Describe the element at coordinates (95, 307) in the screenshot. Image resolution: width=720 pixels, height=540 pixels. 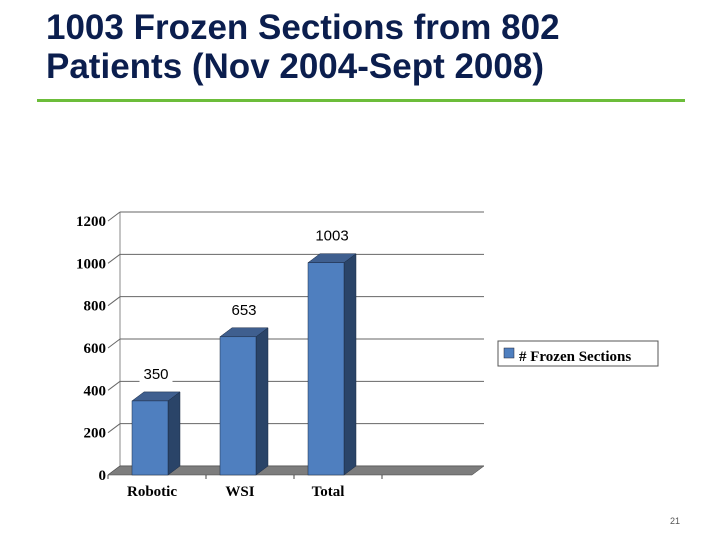
I see `y-tick-label: 800` at that location.